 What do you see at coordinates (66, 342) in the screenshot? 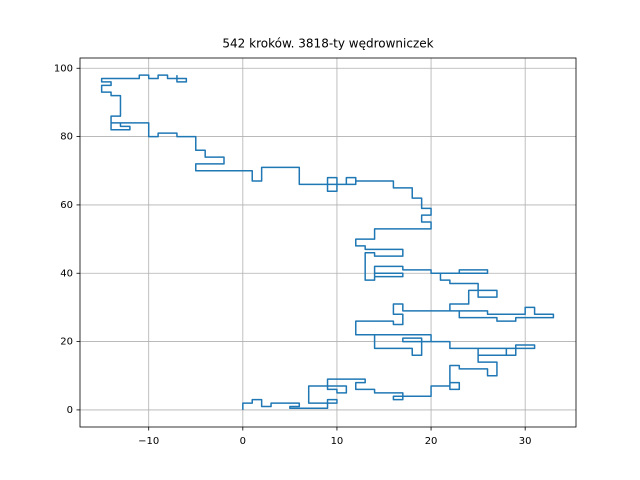
I see `y-tick-label: 20` at bounding box center [66, 342].